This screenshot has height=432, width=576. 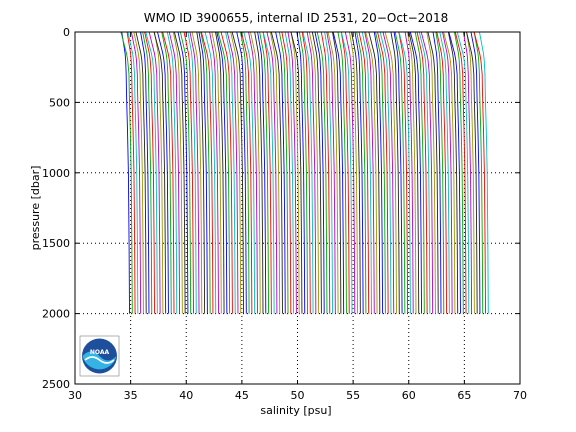 What do you see at coordinates (353, 395) in the screenshot?
I see `x-tick-label: 55` at bounding box center [353, 395].